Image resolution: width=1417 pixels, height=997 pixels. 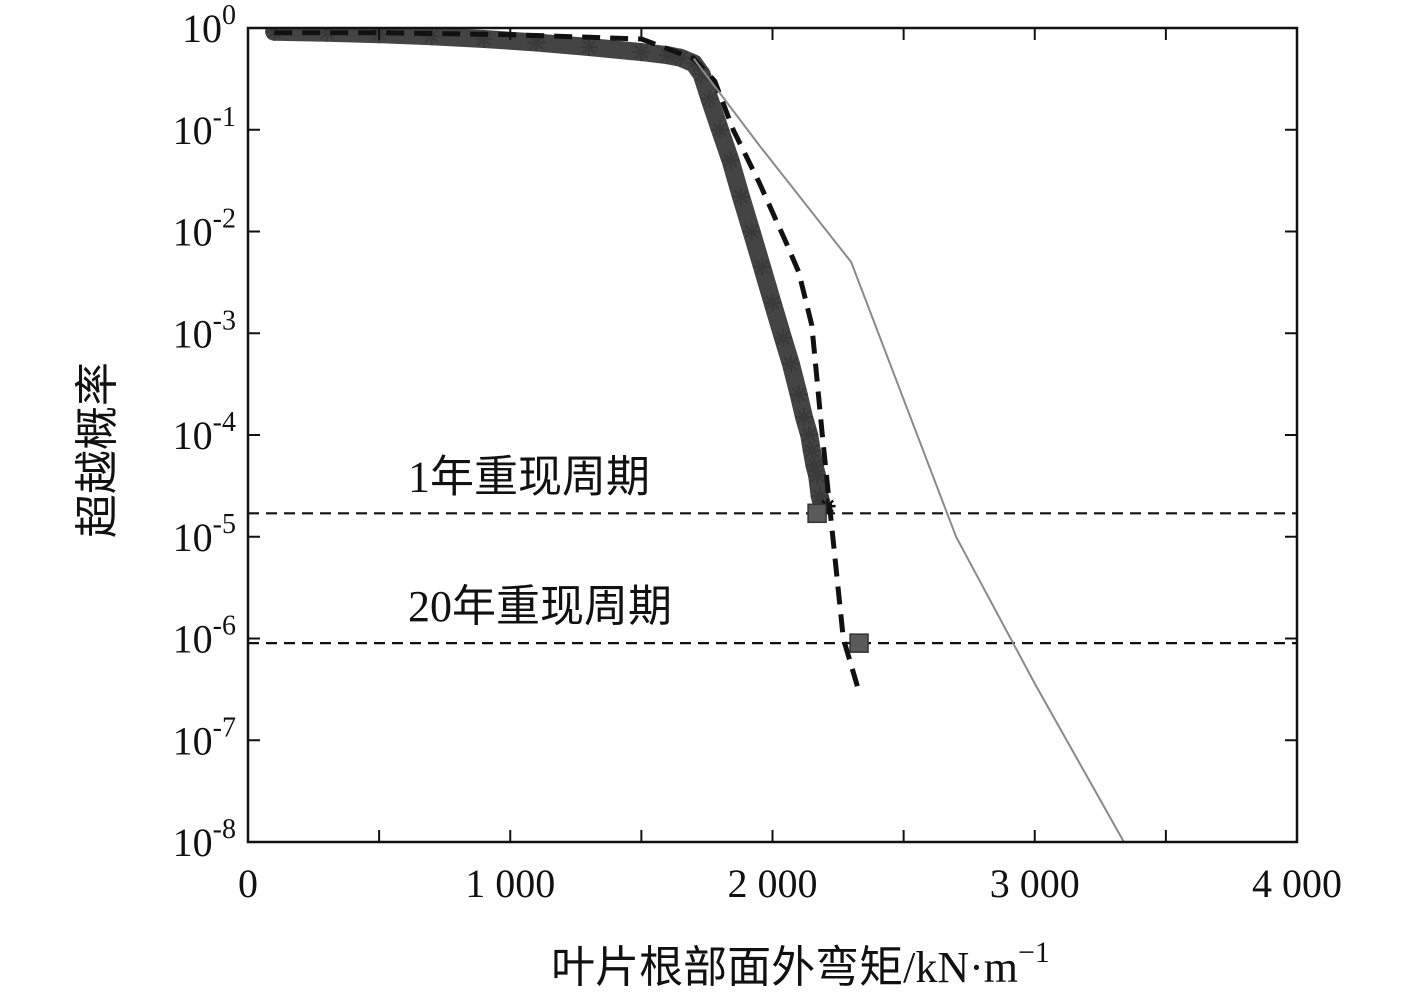 What do you see at coordinates (827, 506) in the screenshot?
I see `extra-star-marker` at bounding box center [827, 506].